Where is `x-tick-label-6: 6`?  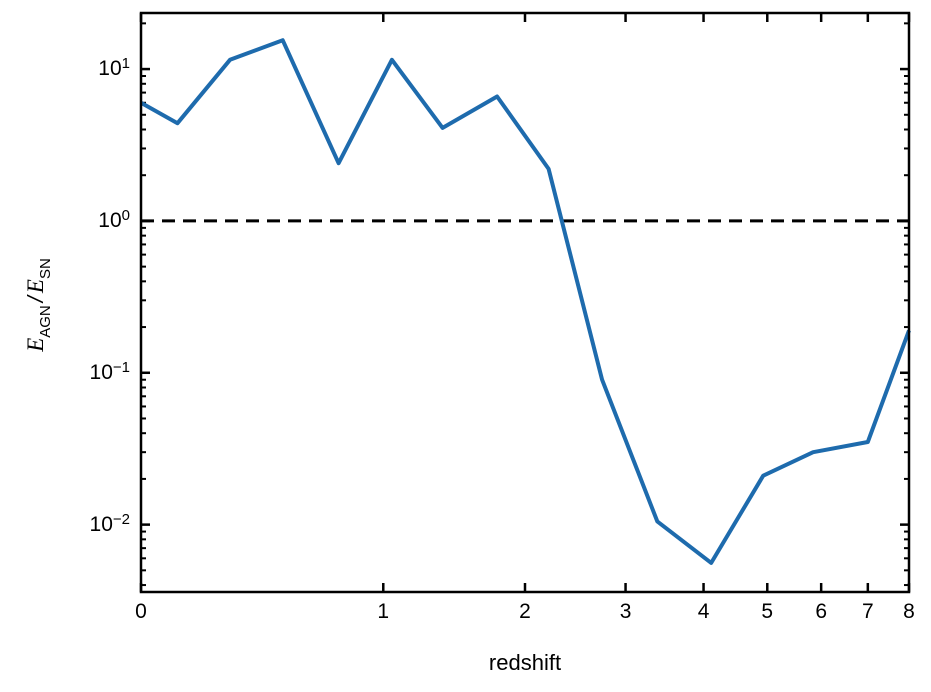 x-tick-label-6: 6 is located at coordinates (821, 611).